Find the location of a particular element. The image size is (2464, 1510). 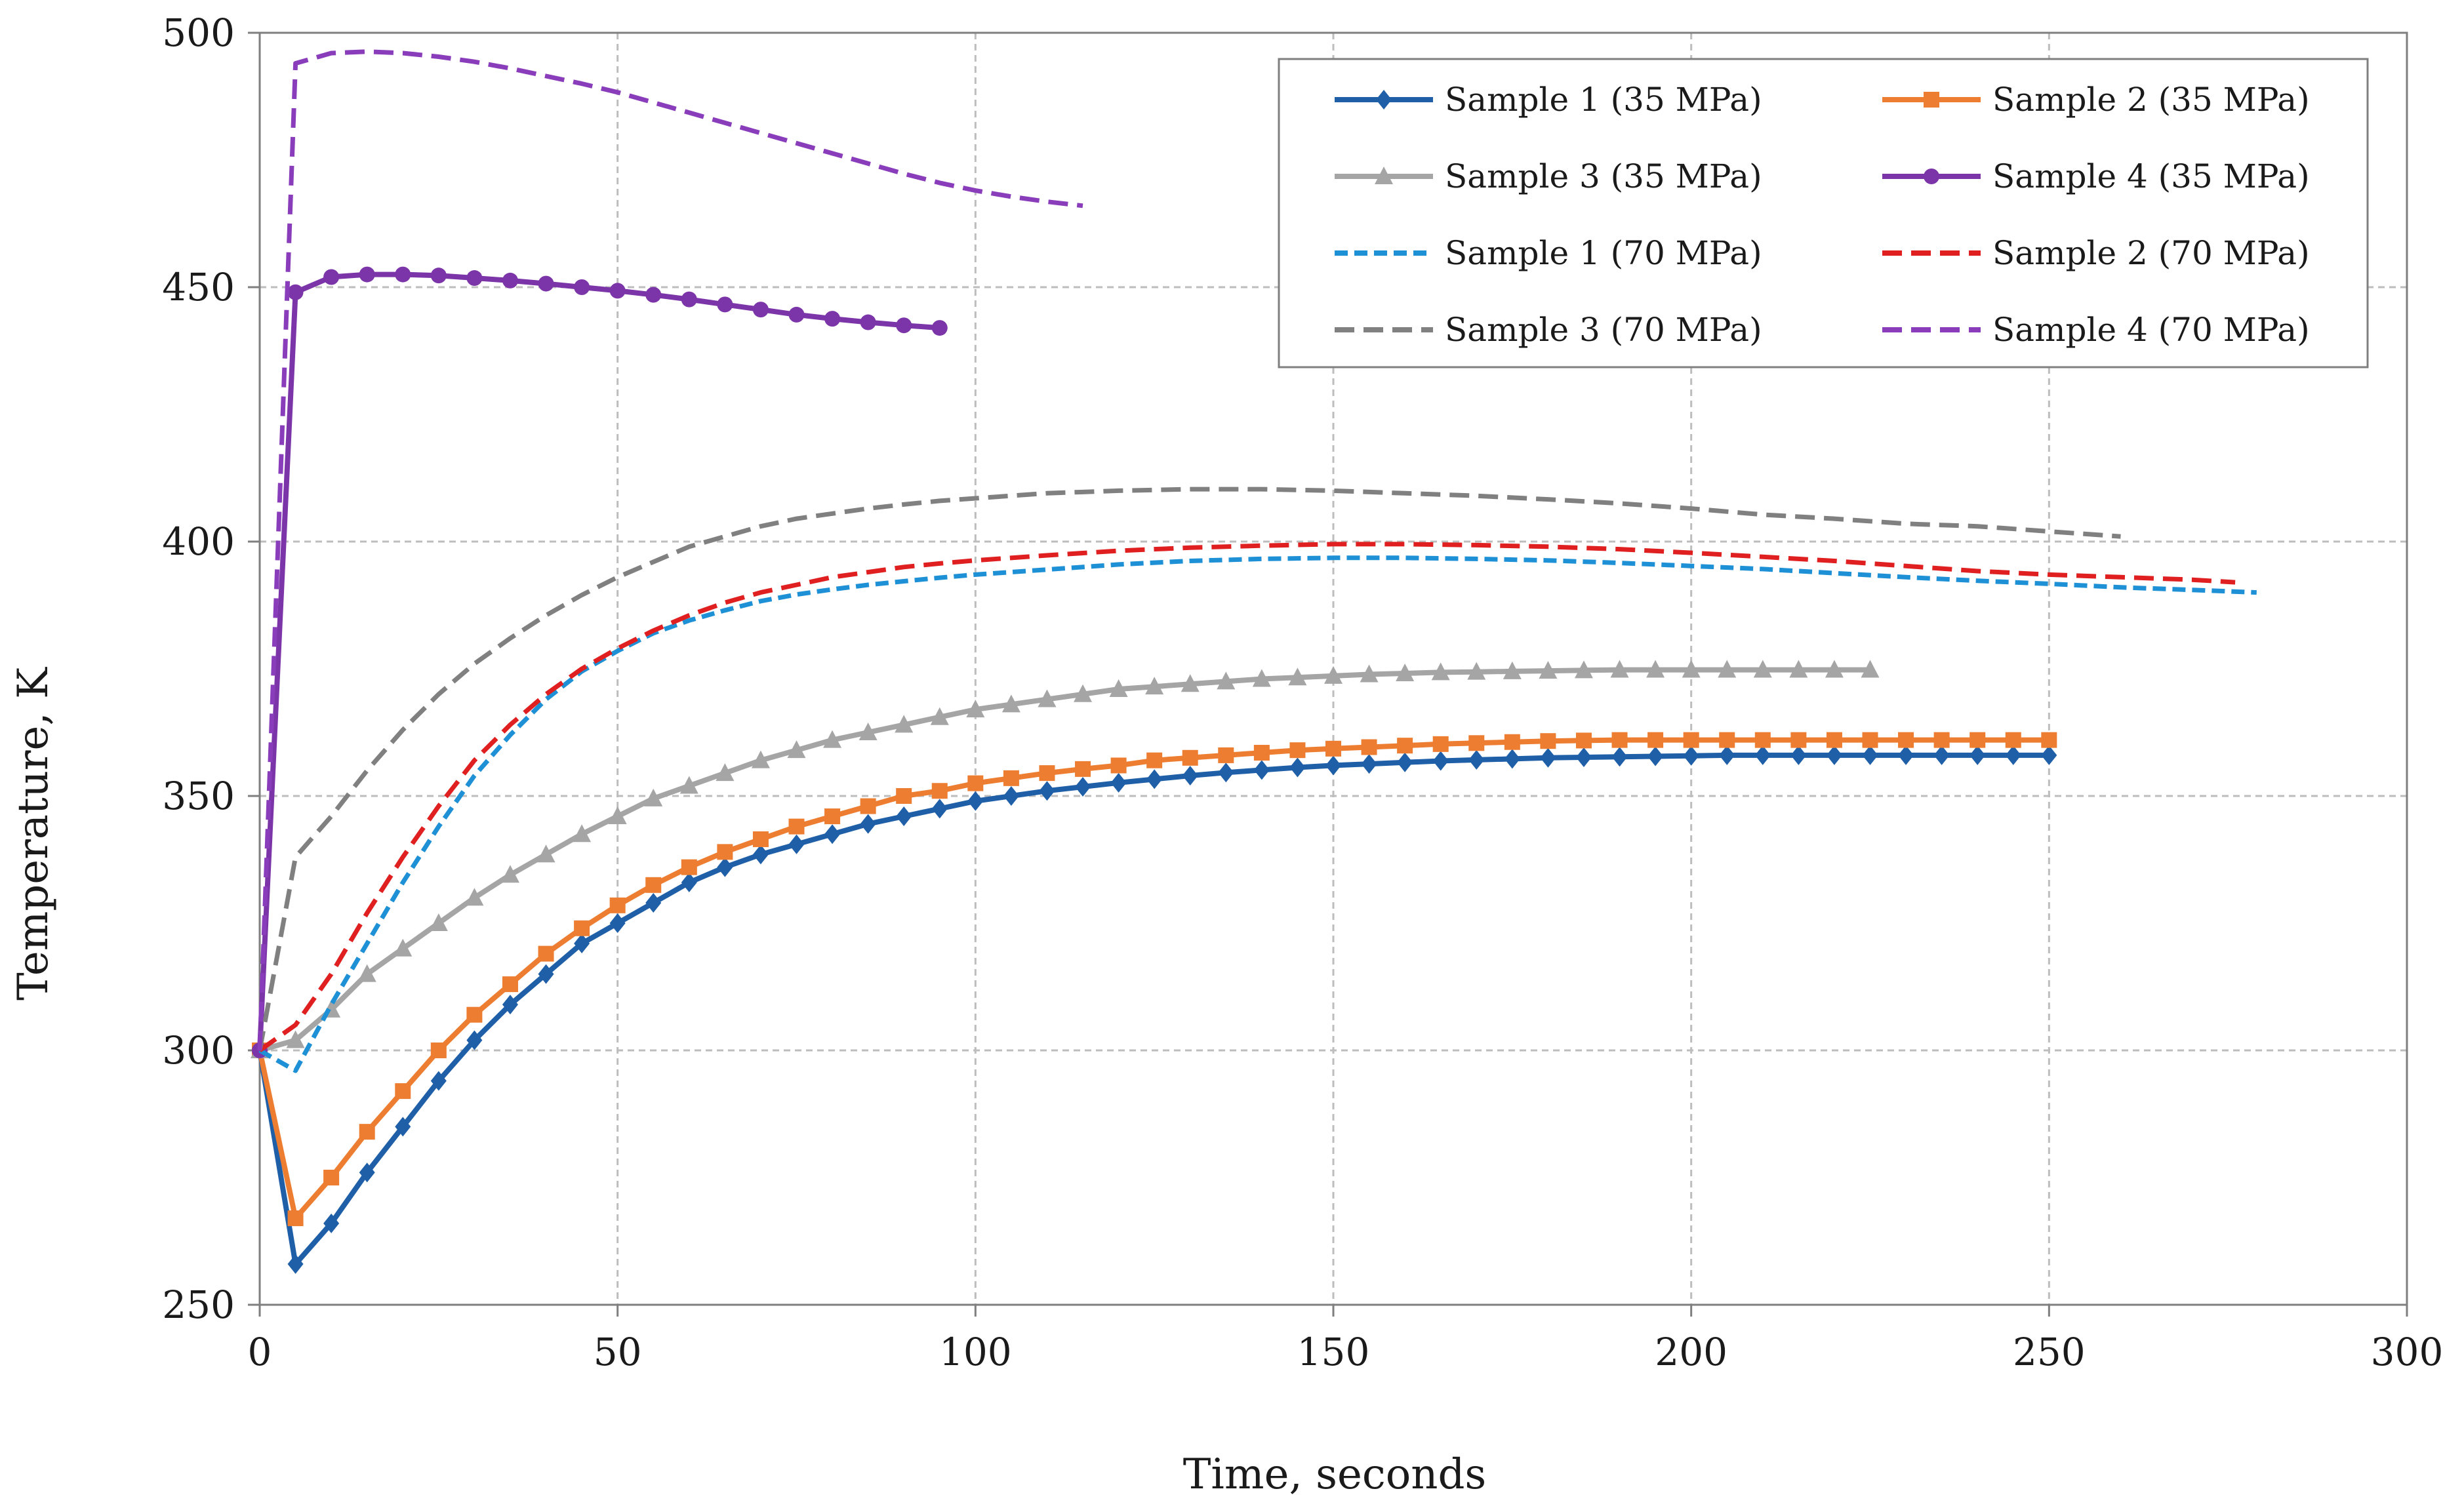

legend-label: Sample 4 (35 MPa) is located at coordinates (2151, 176).